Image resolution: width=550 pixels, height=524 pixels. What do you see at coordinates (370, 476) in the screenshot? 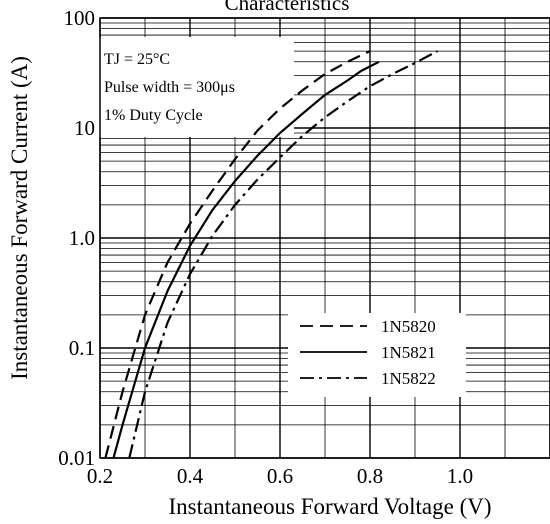
I see `x-tick-label: 0.8` at bounding box center [370, 476].